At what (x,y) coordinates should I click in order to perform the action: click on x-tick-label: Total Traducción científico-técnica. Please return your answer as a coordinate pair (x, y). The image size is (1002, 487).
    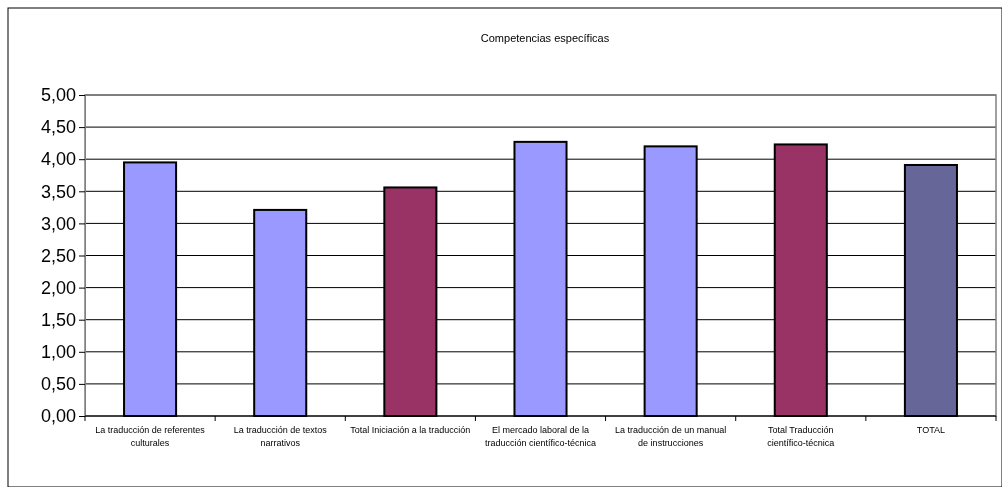
    Looking at the image, I should click on (801, 436).